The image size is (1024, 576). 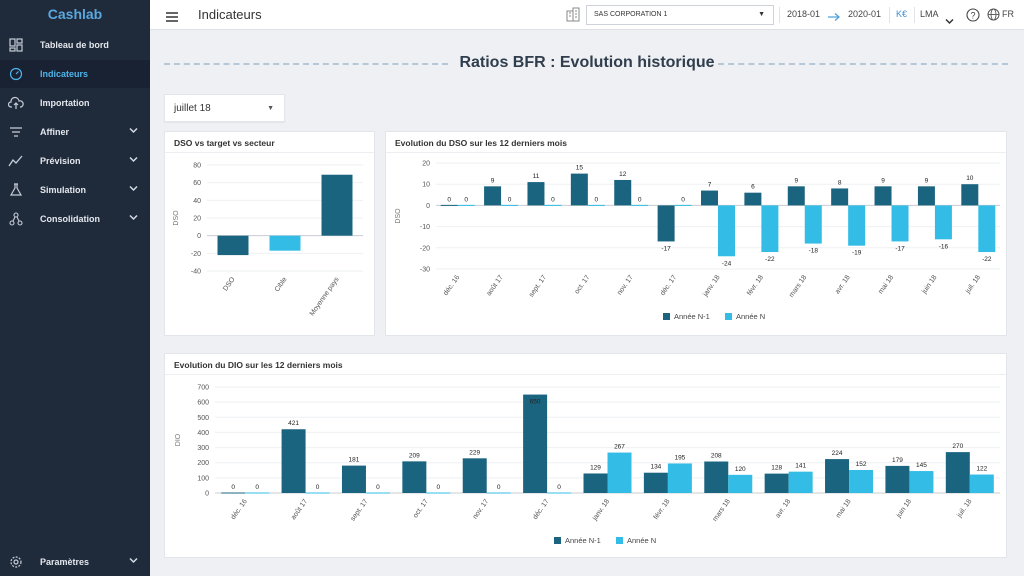 I want to click on trend-line-icon, so click(x=16, y=161).